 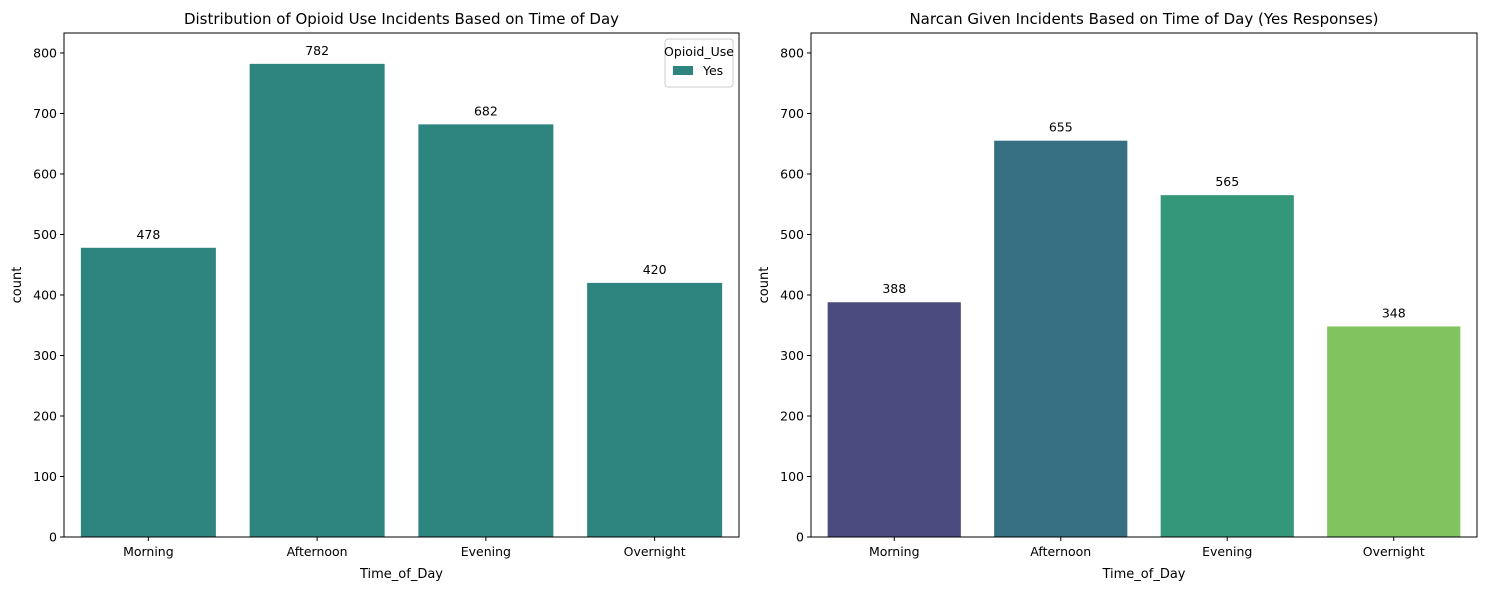 I want to click on bar-value-label: 682, so click(x=486, y=110).